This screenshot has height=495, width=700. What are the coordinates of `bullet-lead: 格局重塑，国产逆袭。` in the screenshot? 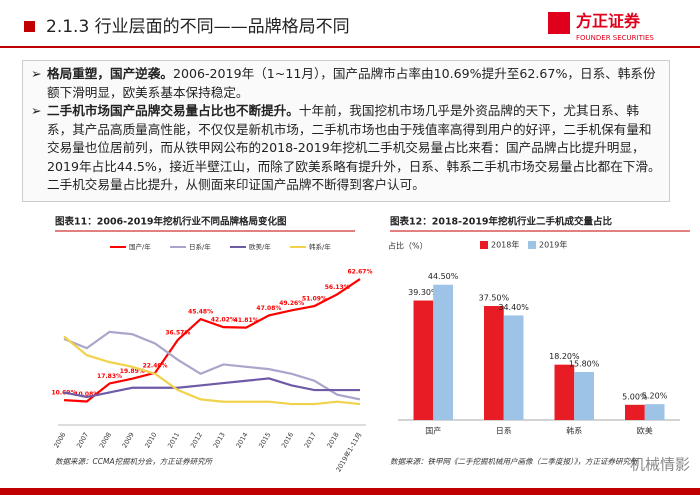 It's located at (110, 73).